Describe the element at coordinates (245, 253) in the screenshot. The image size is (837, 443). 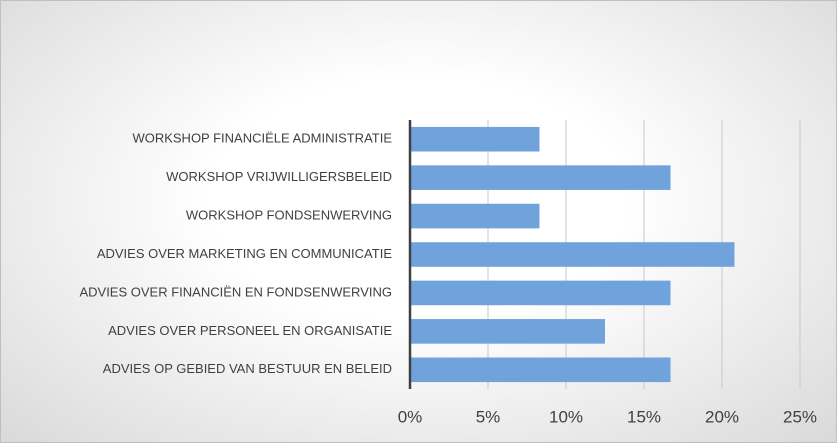
I see `y-tick-label: ADVIES OVER MARKETING EN COMMUNICATIE` at that location.